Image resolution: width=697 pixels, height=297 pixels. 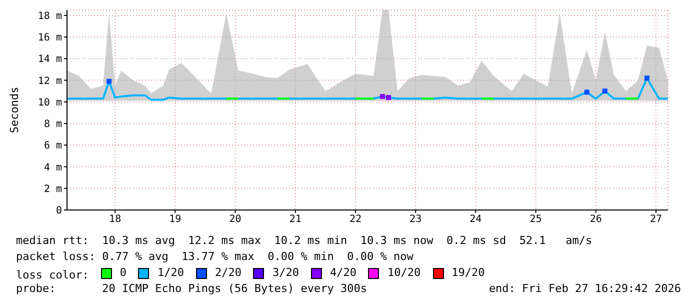 What do you see at coordinates (50, 38) in the screenshot?
I see `y-tick-label: 16 m` at bounding box center [50, 38].